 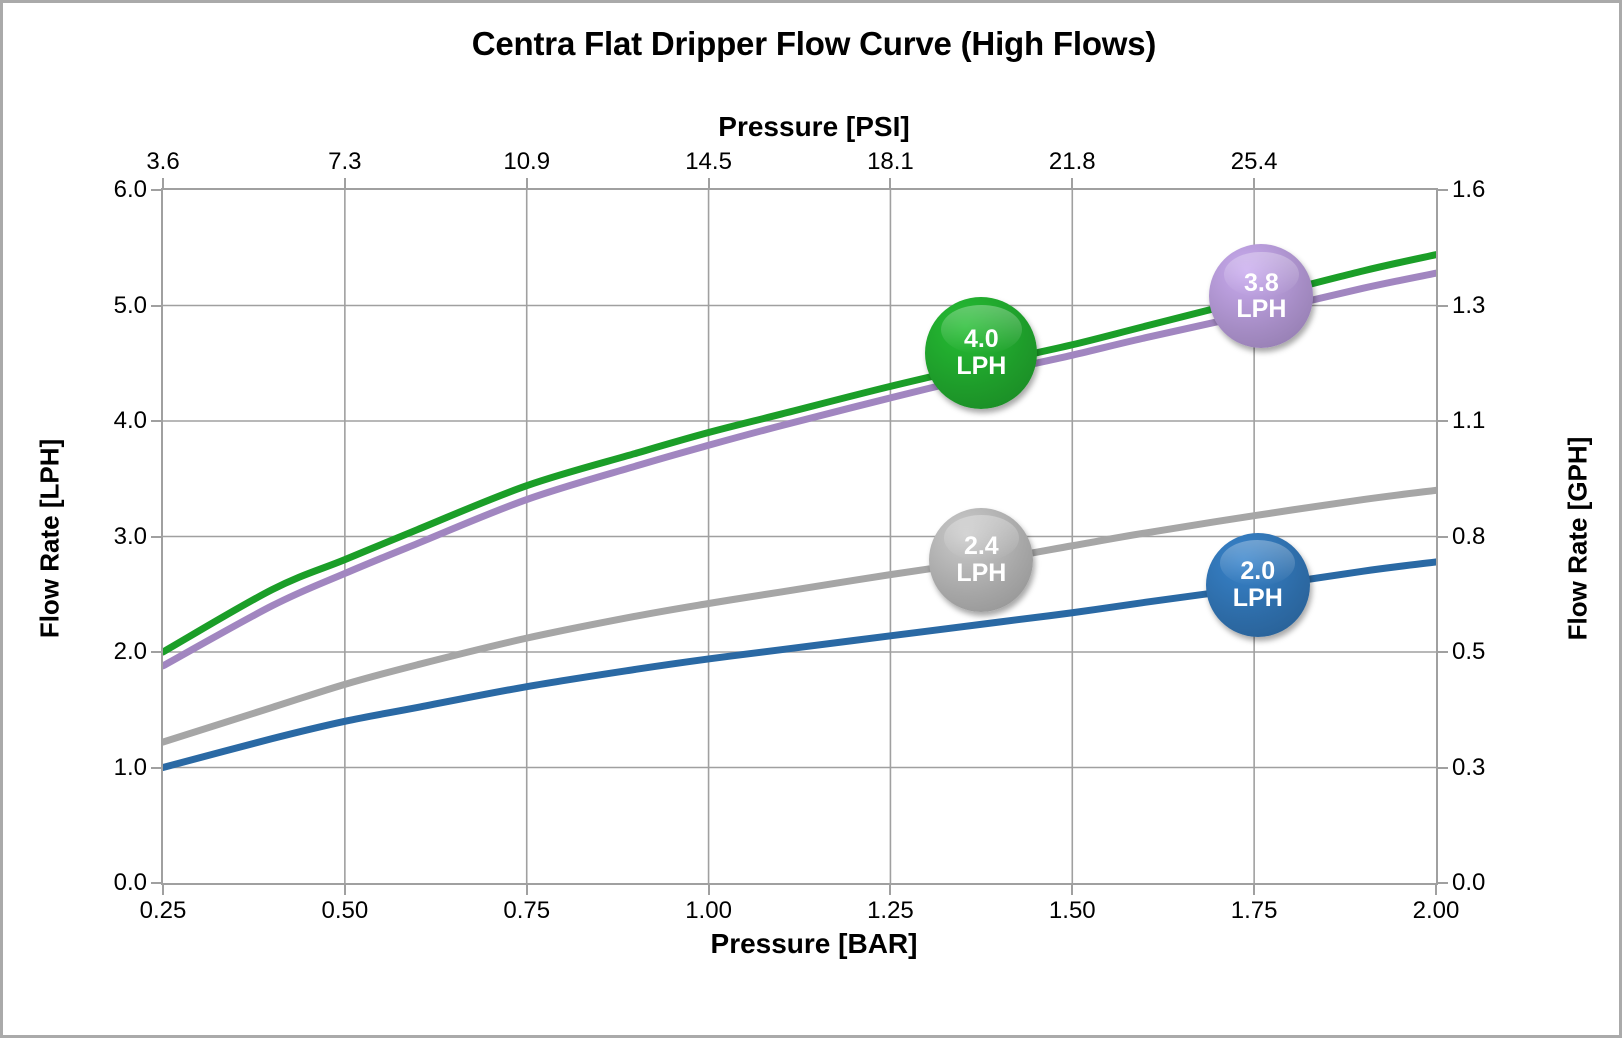 I want to click on x2-tick-label: 25.4, so click(x=1254, y=161).